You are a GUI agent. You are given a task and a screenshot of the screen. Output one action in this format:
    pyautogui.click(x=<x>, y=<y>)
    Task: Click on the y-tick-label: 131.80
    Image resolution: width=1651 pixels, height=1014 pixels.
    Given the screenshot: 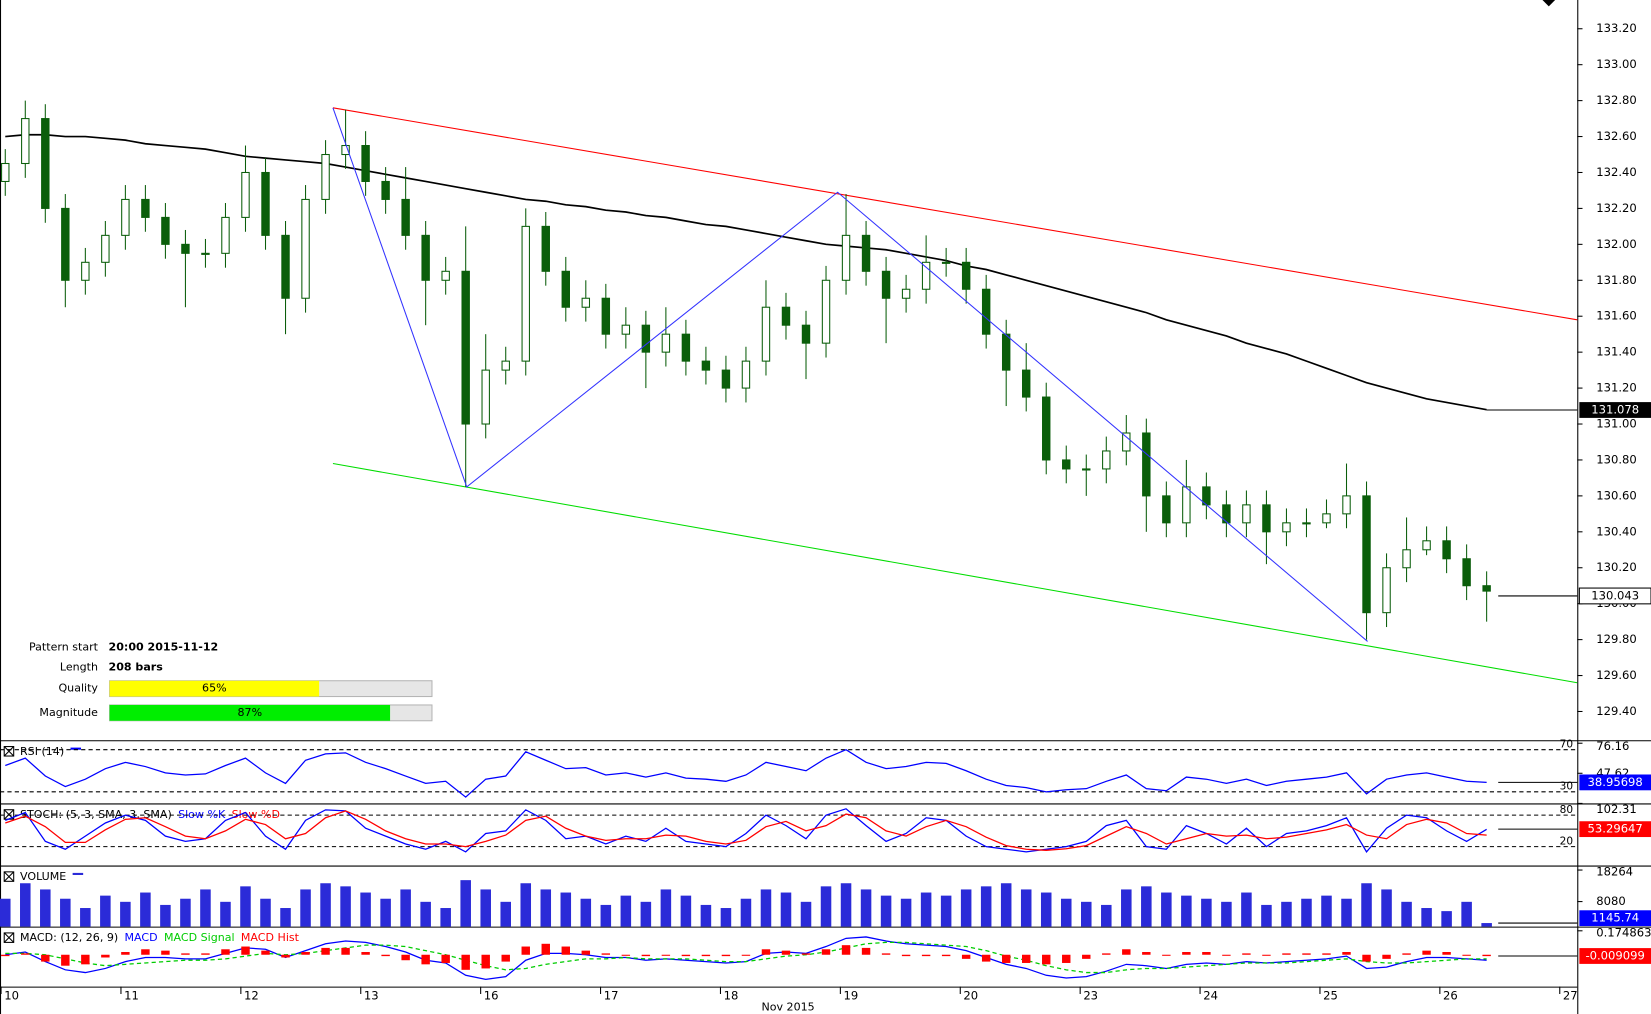 What is the action you would take?
    pyautogui.click(x=1616, y=280)
    